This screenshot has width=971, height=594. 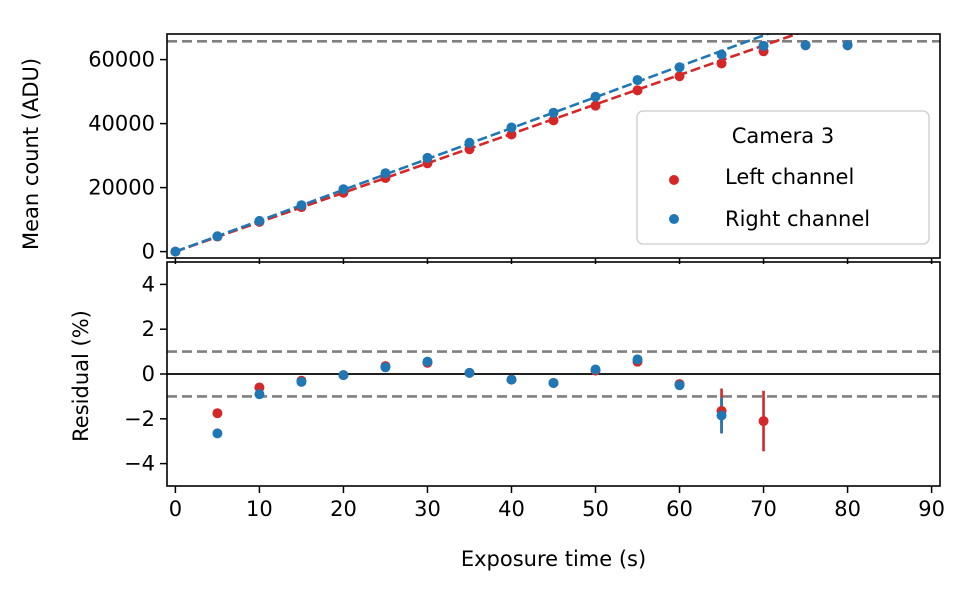 I want to click on x-tick-label: 10, so click(x=259, y=509).